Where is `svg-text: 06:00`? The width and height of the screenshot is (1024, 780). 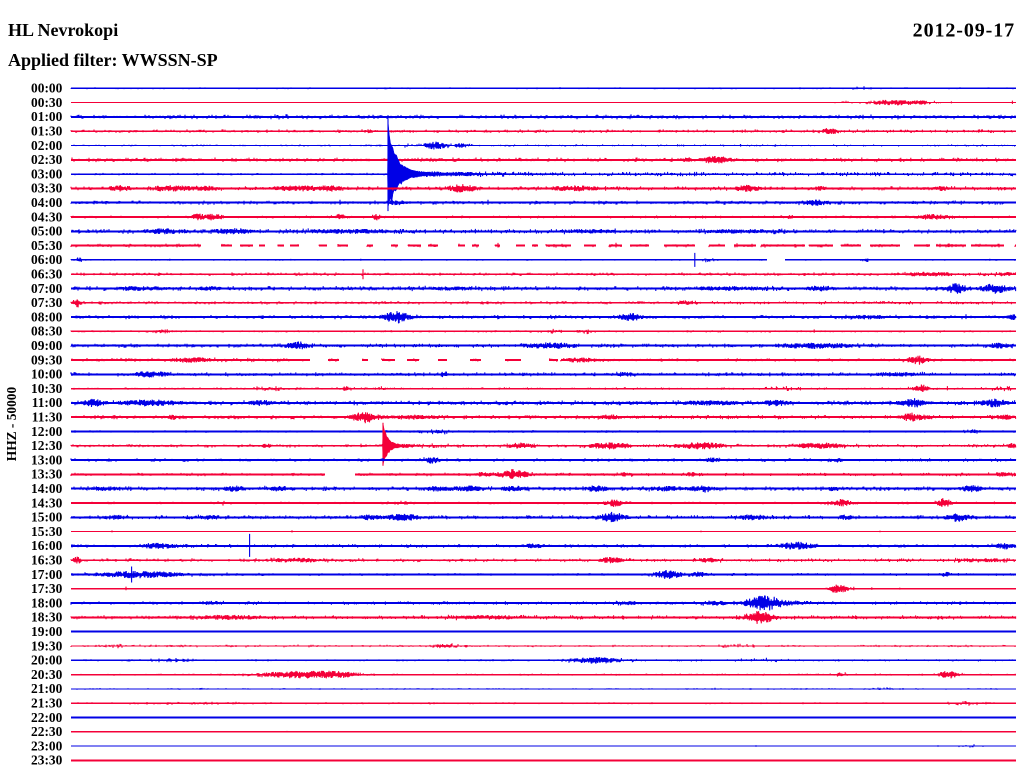 svg-text: 06:00 is located at coordinates (47, 259).